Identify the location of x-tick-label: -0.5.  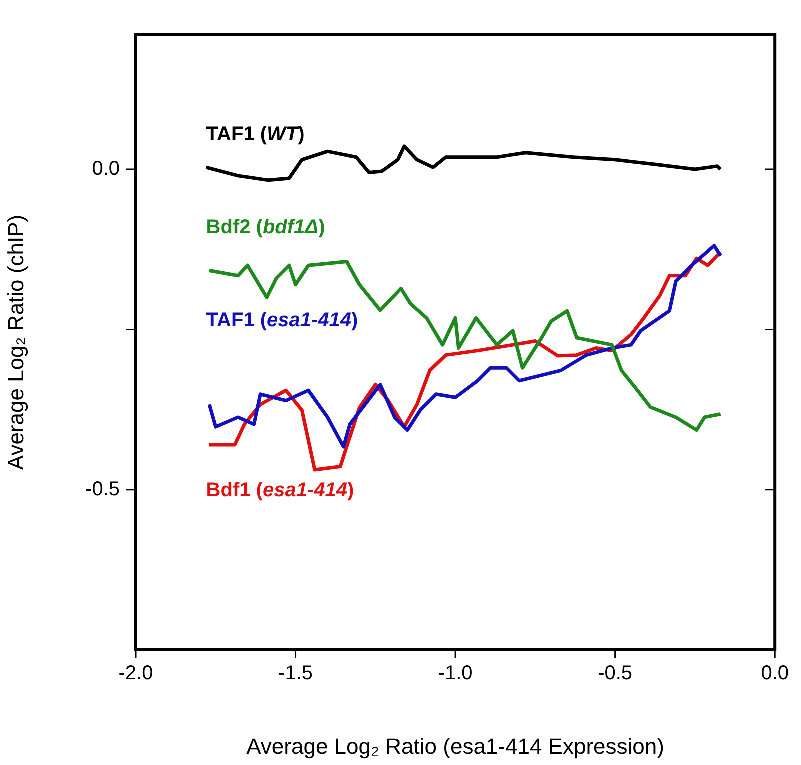
(615, 673).